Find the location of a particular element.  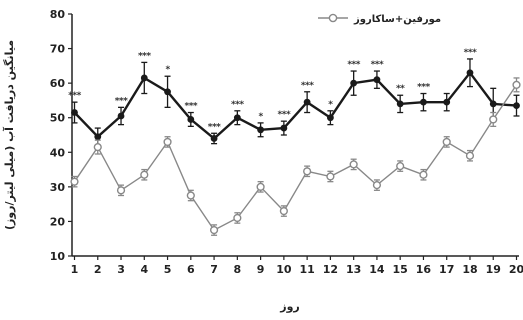

y-tick-label: 40 is located at coordinates (58, 152).